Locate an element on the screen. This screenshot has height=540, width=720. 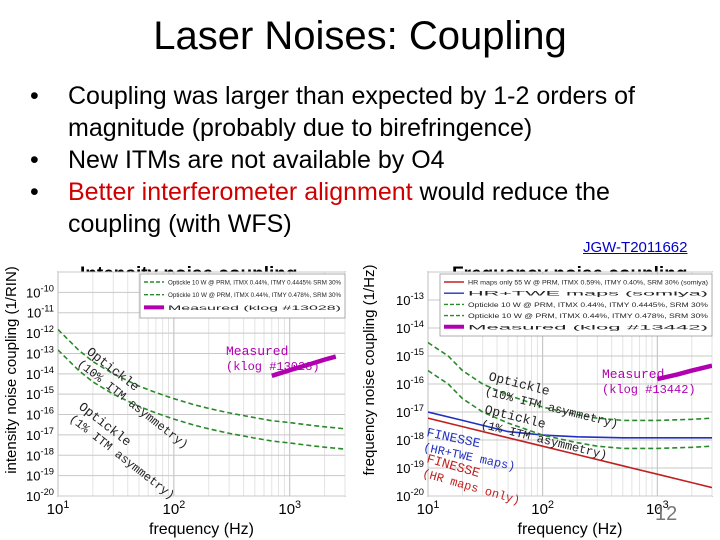
y-axis-label: frequency noise coupling (1/Hz) is located at coordinates (369, 370).